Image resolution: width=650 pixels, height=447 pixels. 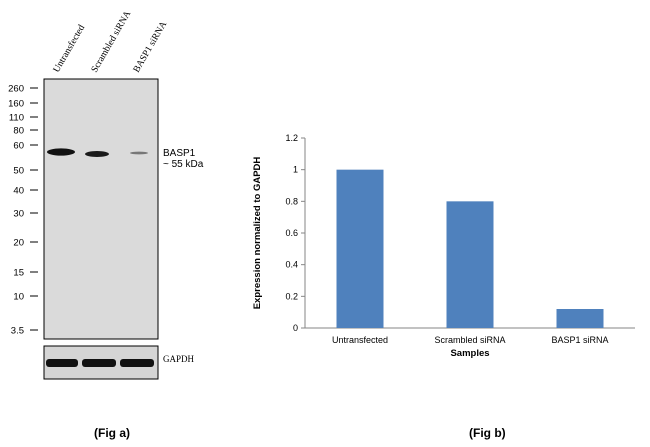 I want to click on marker-ladder: 260 160 110 80 60 50 40 30 20 15 10 3.5, so click(x=23, y=210).